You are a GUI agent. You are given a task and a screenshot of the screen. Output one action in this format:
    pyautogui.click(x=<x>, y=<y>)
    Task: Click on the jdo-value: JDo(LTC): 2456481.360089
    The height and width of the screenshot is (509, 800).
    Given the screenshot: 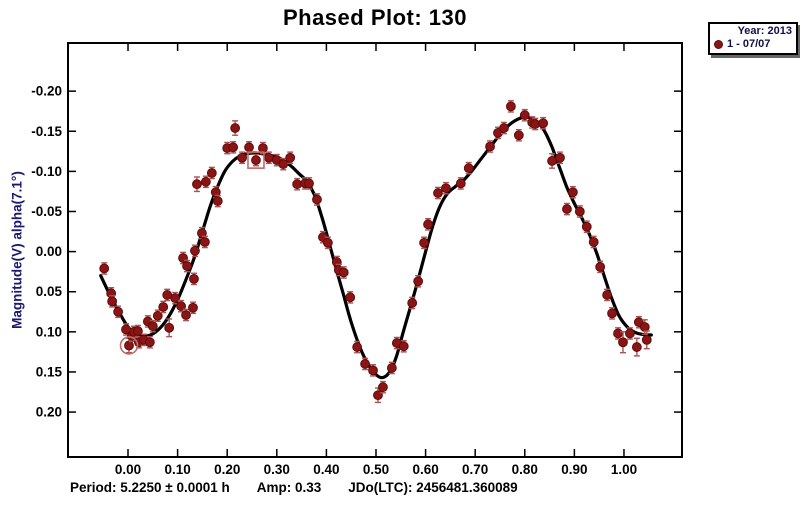 What is the action you would take?
    pyautogui.click(x=433, y=487)
    